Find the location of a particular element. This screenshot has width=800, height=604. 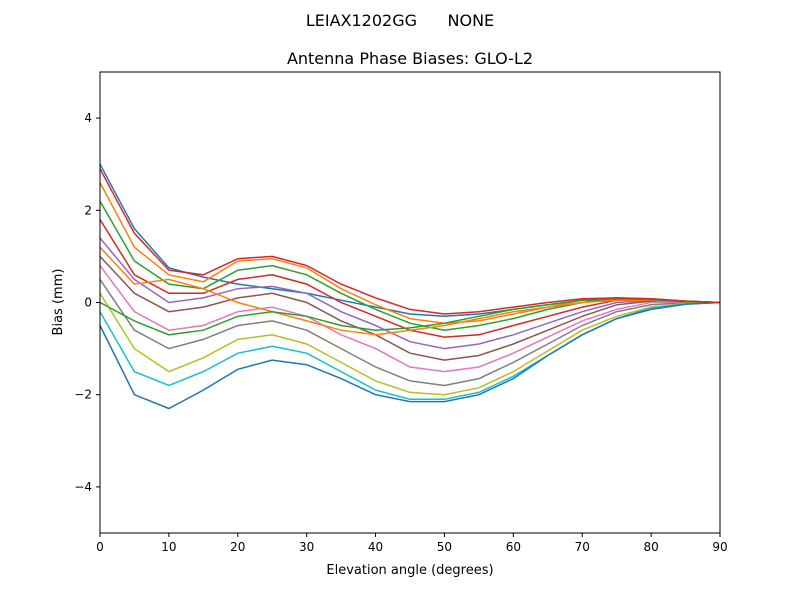

x-tick-label: 90 is located at coordinates (719, 547).